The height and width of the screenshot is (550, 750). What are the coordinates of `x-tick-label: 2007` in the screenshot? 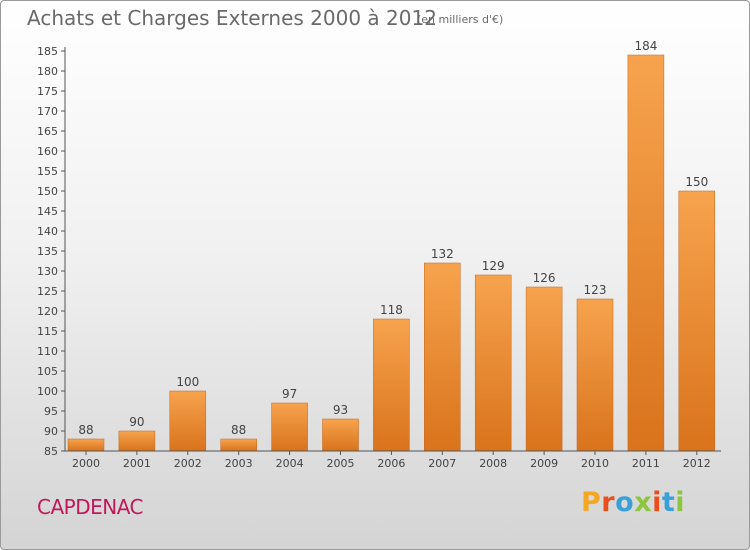 It's located at (442, 463).